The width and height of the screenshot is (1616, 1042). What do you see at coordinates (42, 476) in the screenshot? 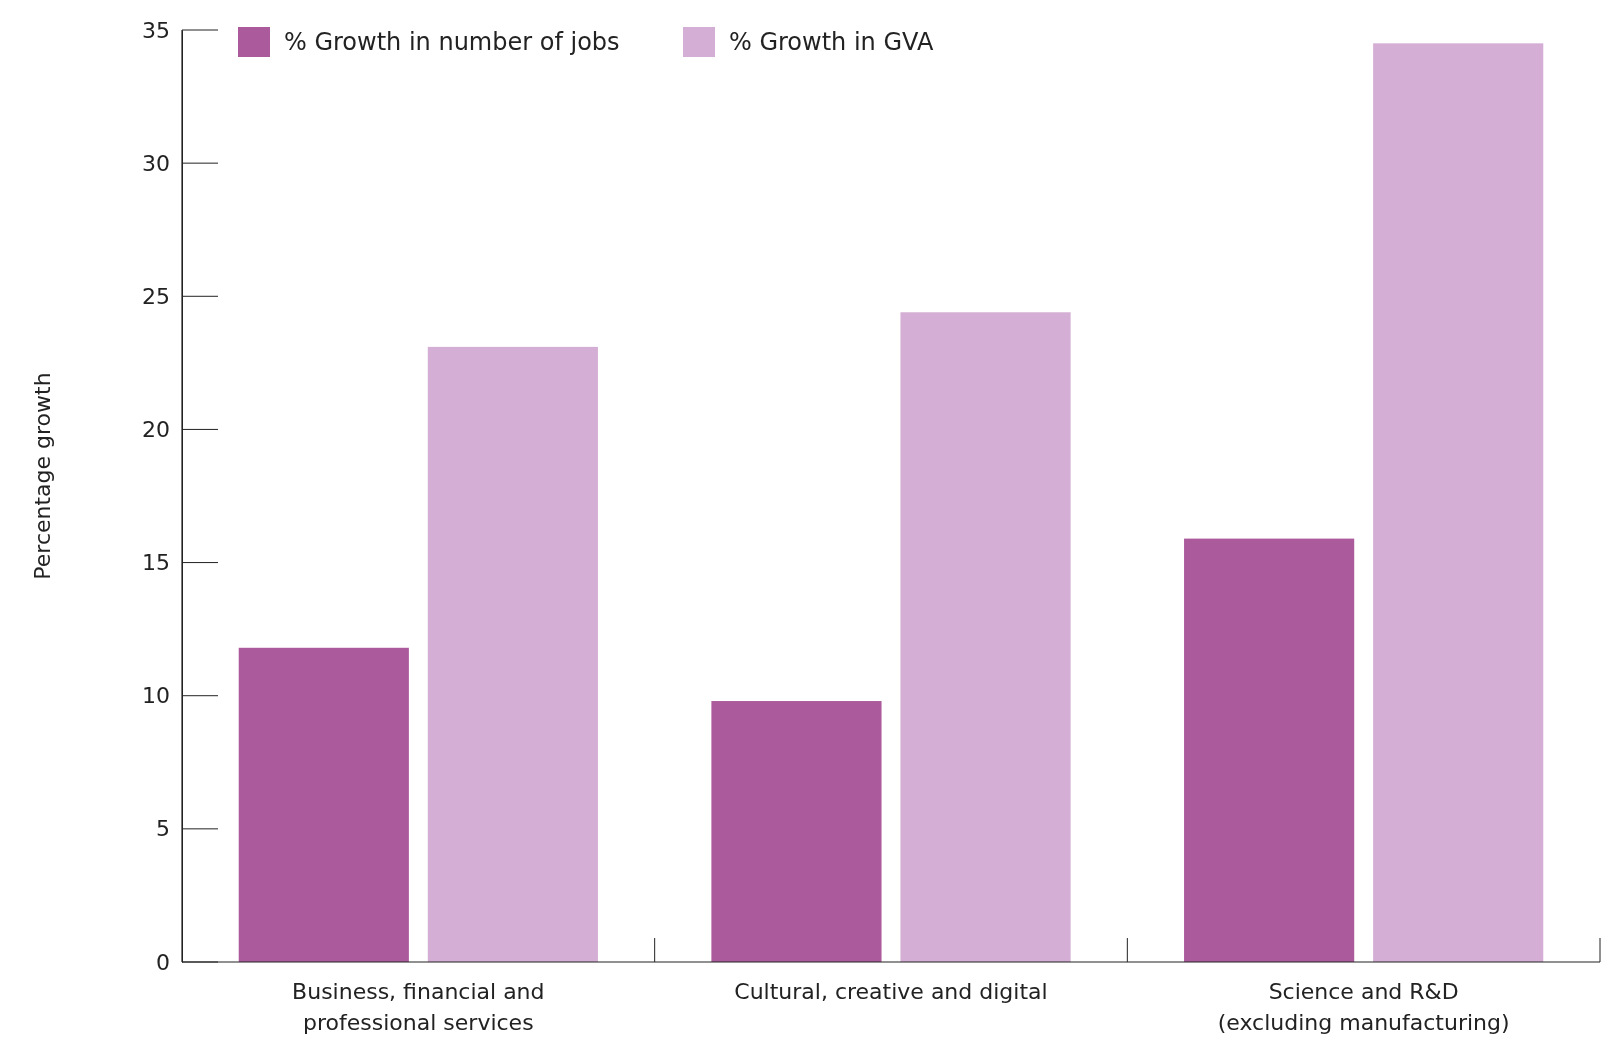
I see `y-axis-title: Percentage growth` at bounding box center [42, 476].